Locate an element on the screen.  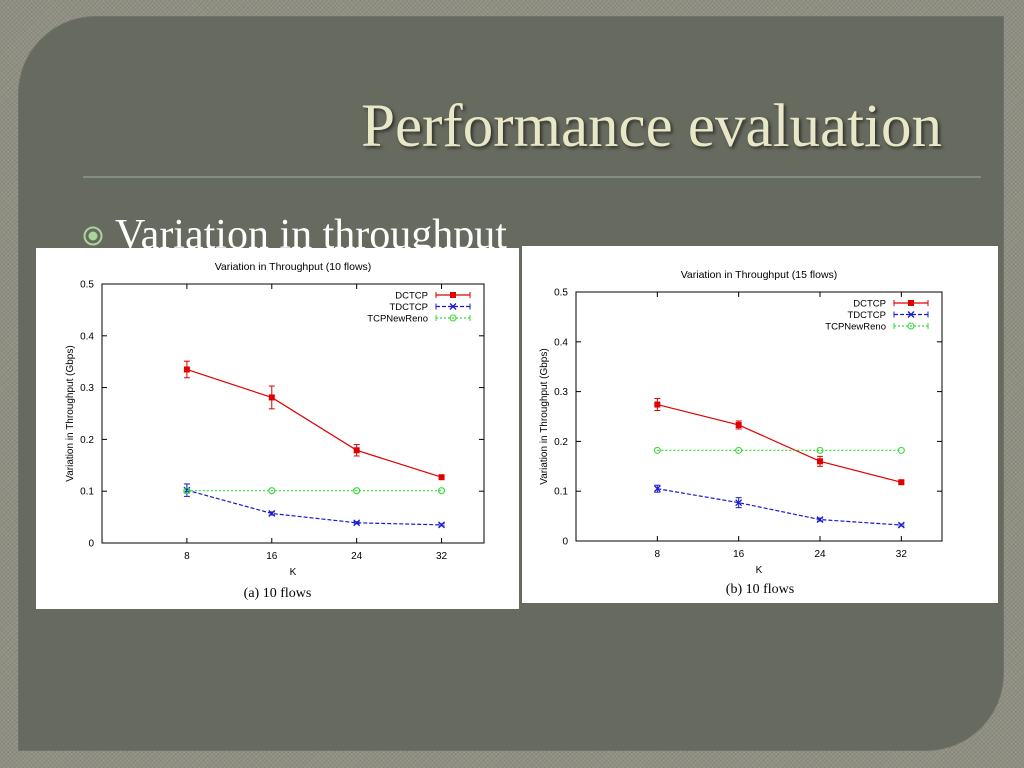
chart-caption-a: (a) 10 flows is located at coordinates (277, 593).